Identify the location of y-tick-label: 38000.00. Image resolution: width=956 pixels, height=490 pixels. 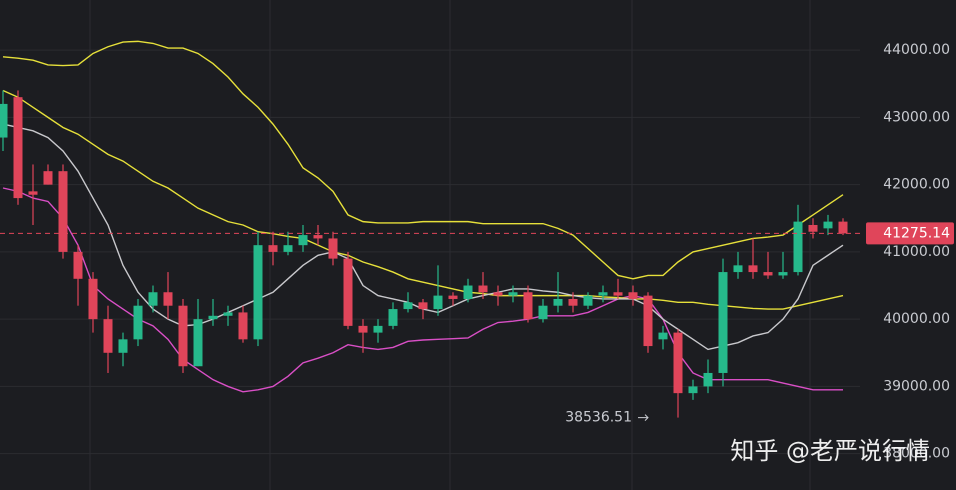
(916, 454).